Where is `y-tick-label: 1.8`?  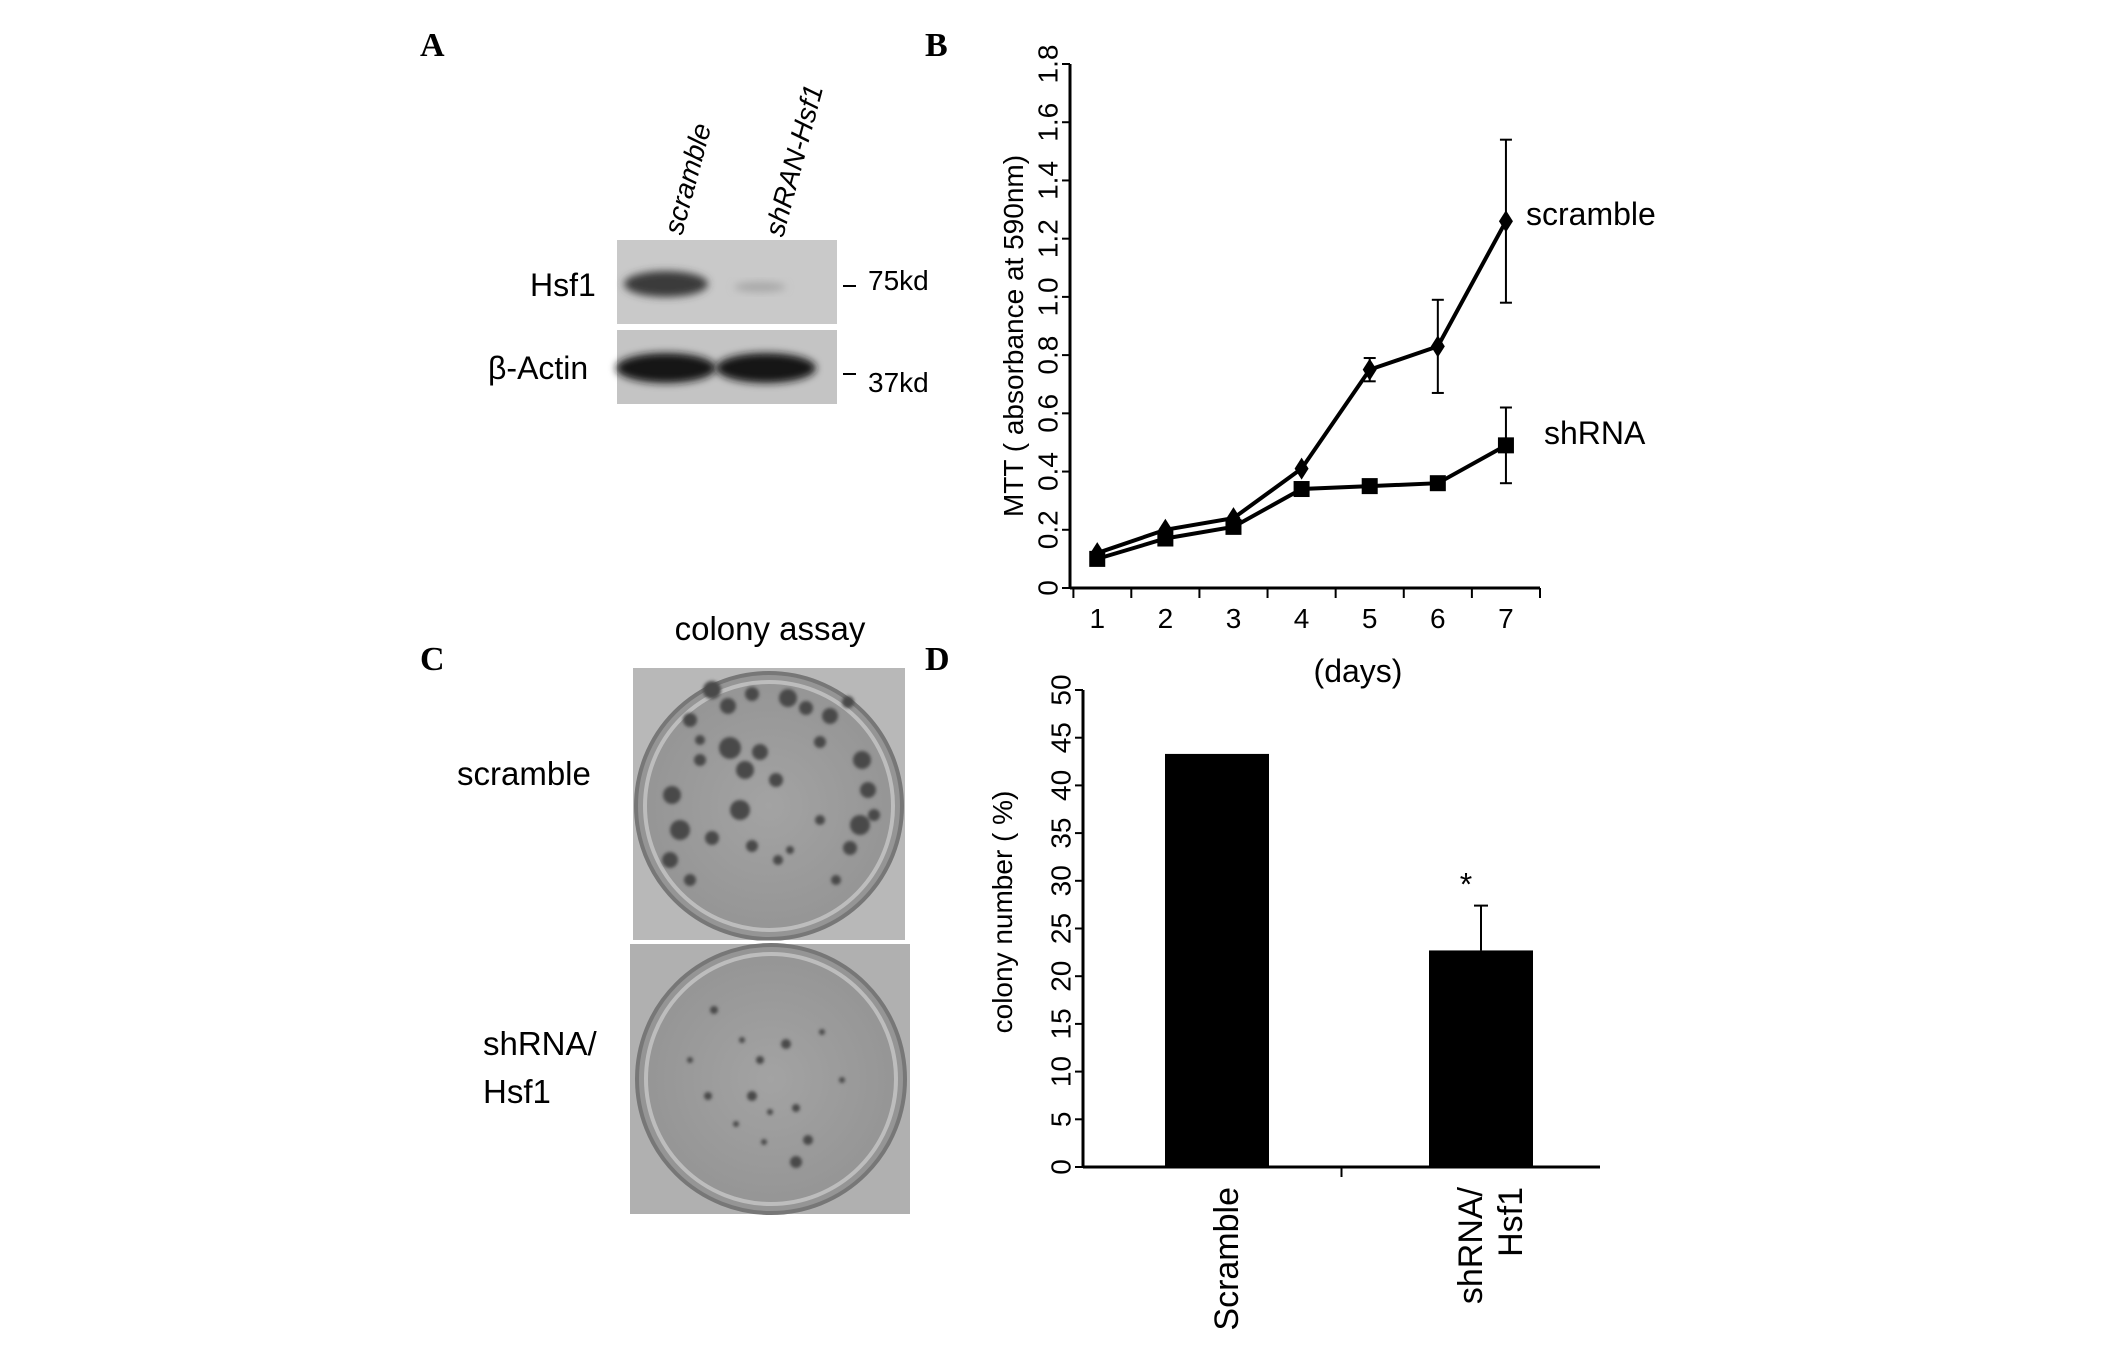
y-tick-label: 1.8 is located at coordinates (1048, 64).